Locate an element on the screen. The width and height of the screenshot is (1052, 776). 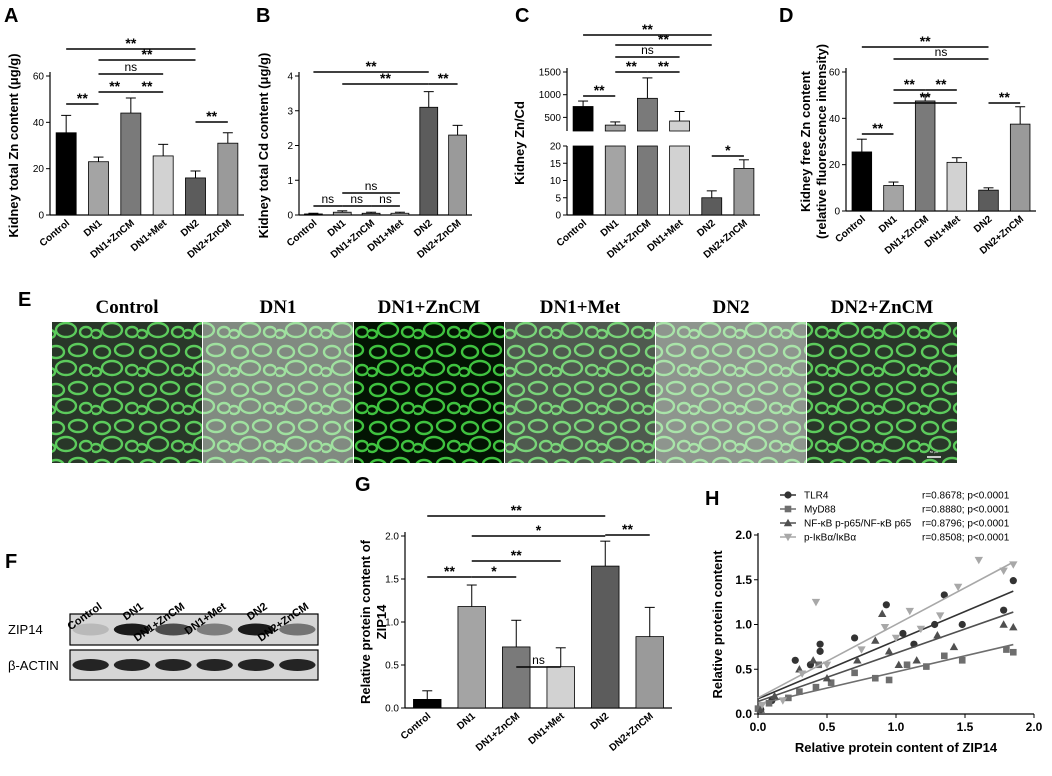
y-axis-title: Relative protein content is located at coordinates (717, 624).